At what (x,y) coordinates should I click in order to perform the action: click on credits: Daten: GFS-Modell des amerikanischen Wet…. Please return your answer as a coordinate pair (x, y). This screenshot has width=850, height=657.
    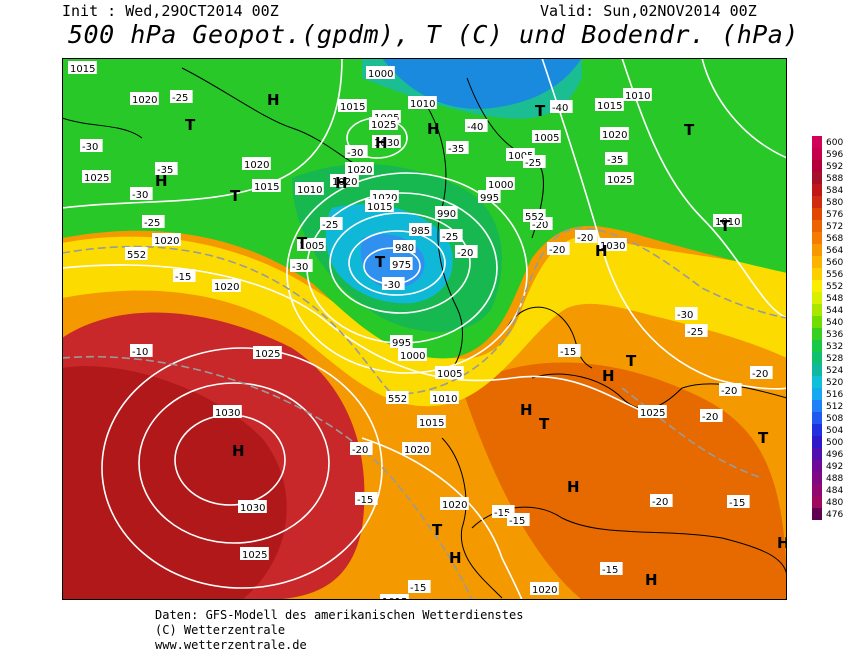
    Looking at the image, I should click on (339, 630).